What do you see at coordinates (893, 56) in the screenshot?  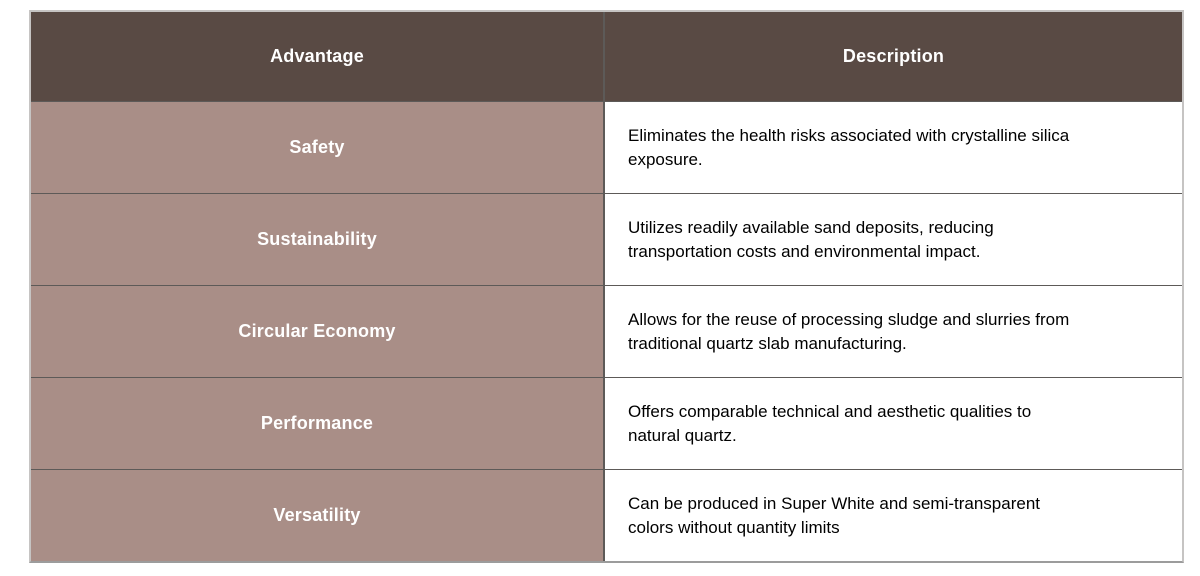 I see `column-header-description: Description` at bounding box center [893, 56].